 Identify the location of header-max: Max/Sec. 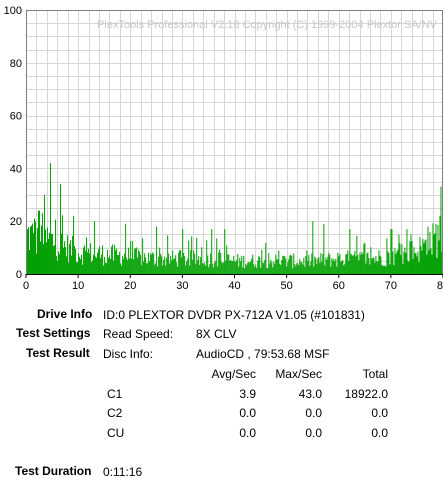
(298, 374).